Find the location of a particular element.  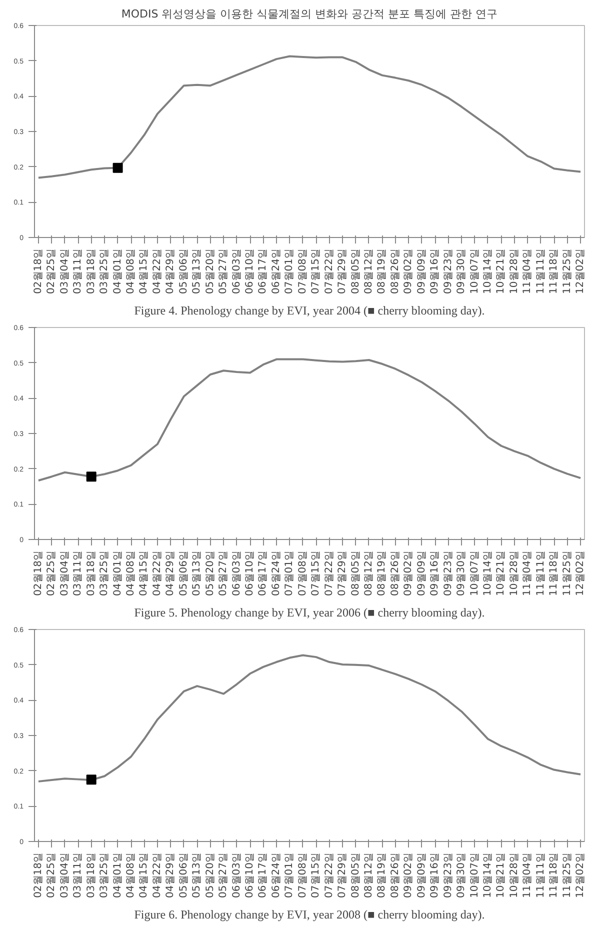

x-tick-label: 06월03일 is located at coordinates (236, 573).